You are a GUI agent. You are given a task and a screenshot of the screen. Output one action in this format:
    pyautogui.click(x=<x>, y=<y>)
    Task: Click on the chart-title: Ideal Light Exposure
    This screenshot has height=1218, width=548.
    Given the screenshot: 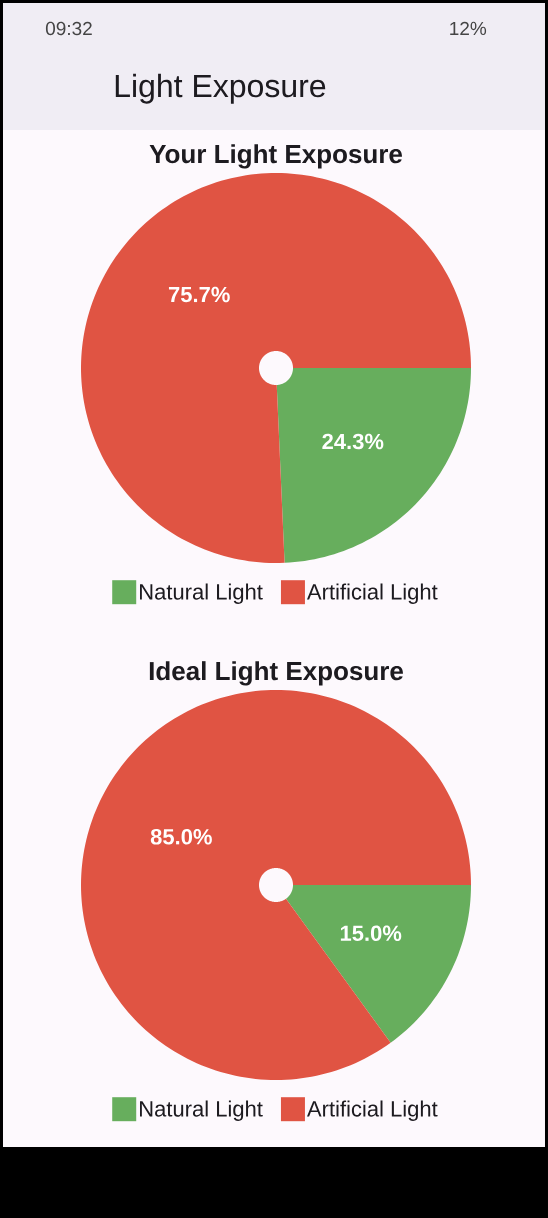 What is the action you would take?
    pyautogui.click(x=276, y=673)
    